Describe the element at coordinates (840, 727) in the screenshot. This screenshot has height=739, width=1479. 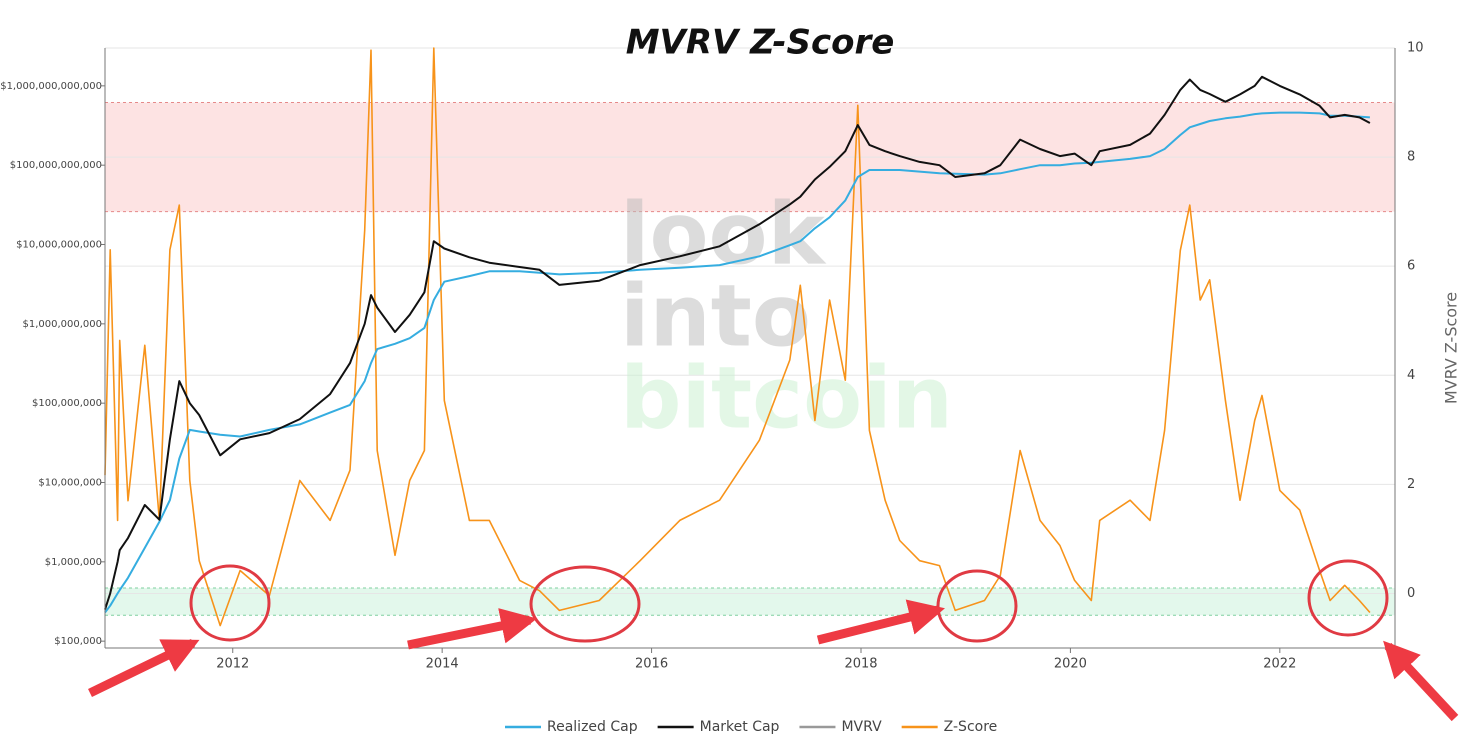
I see `legend-item: MVRV` at that location.